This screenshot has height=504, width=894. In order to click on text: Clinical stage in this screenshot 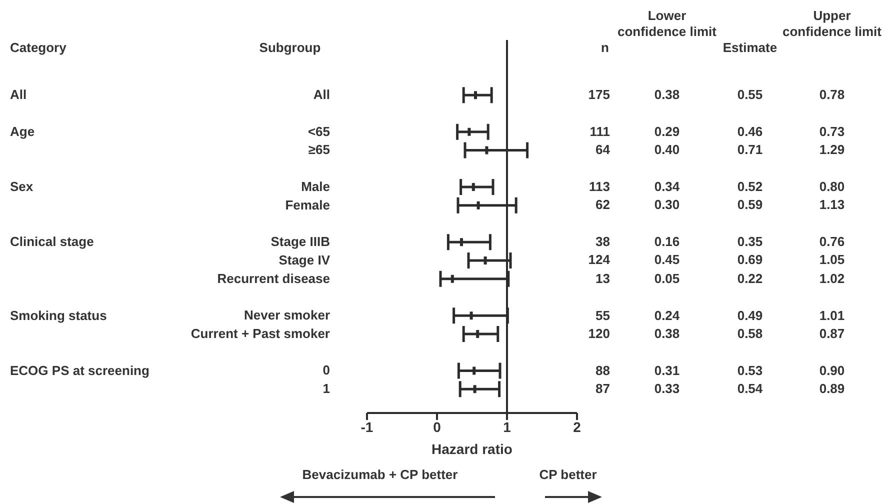, I will do `click(52, 242)`.